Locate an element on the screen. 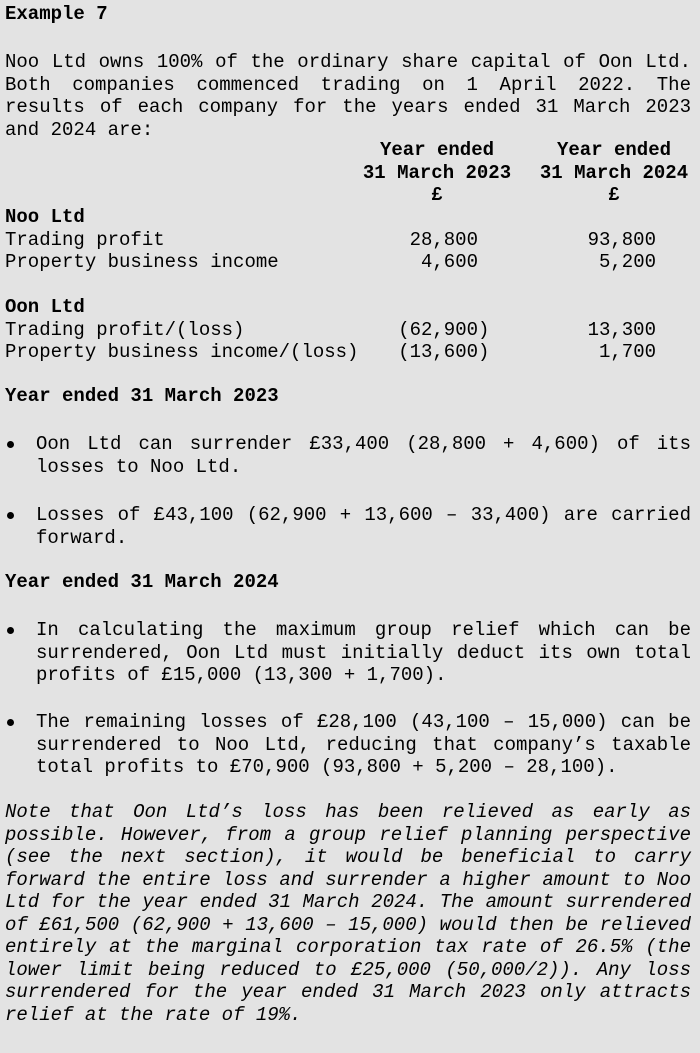 Image resolution: width=700 pixels, height=1053 pixels. row-label: Trading profit/(loss) is located at coordinates (125, 329).